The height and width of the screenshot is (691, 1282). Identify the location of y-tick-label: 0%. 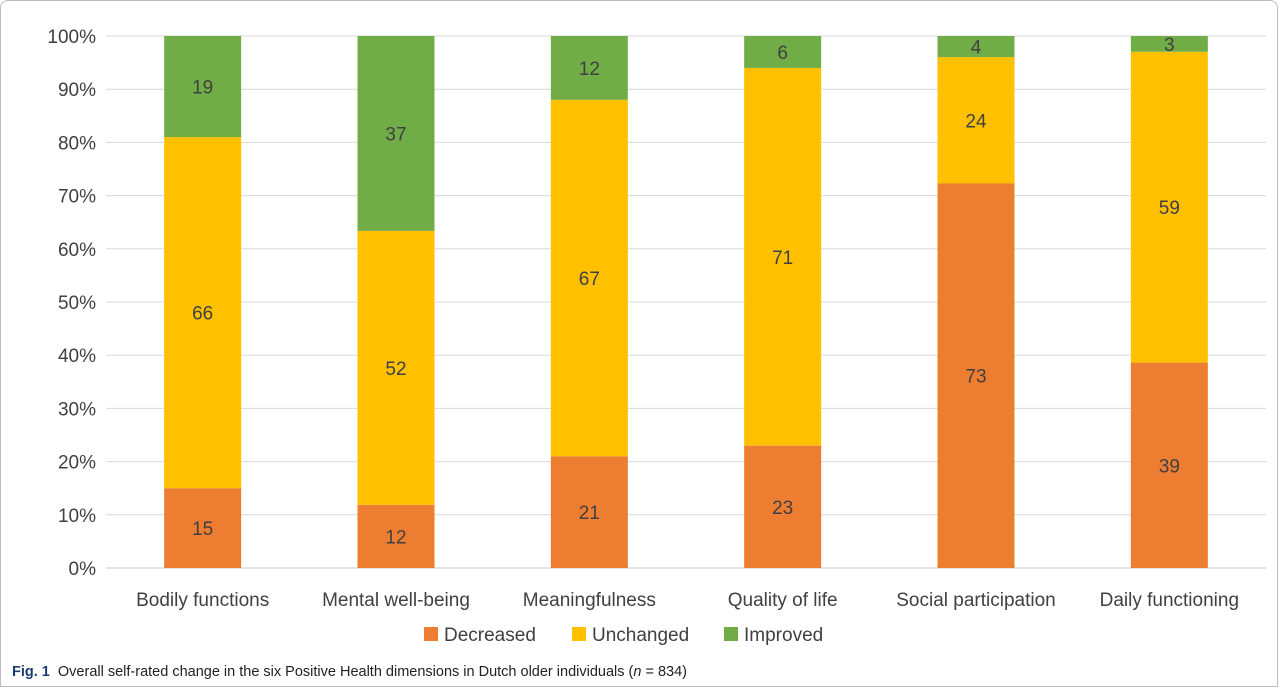
(83, 569).